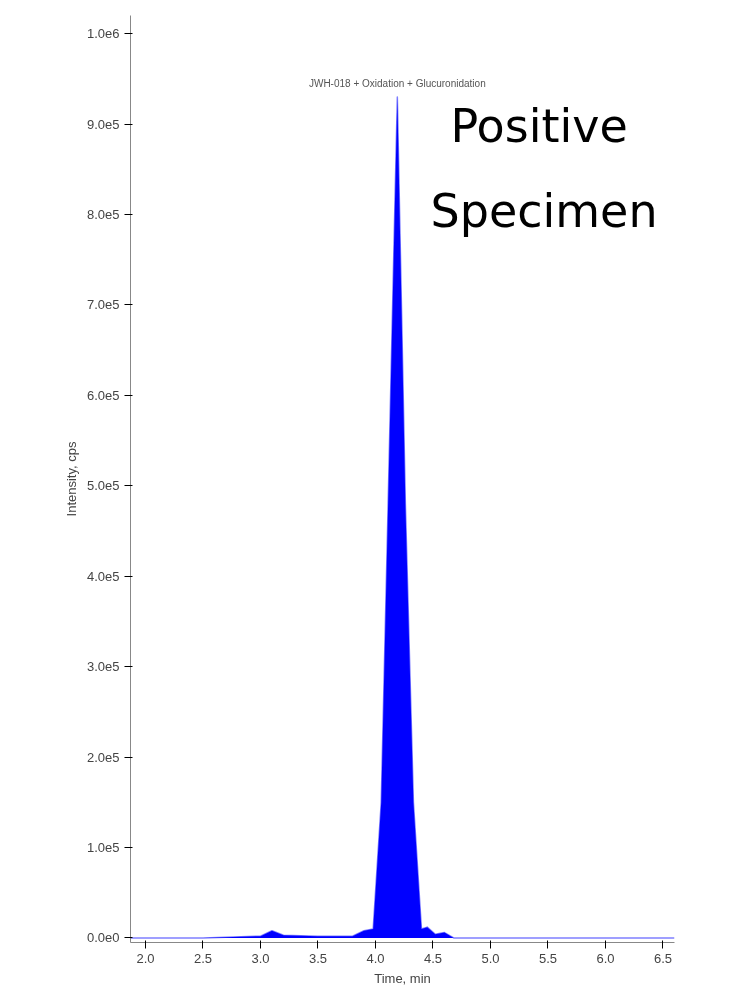 This screenshot has width=744, height=1002. I want to click on y-tick-label: 5.0e5, so click(103, 486).